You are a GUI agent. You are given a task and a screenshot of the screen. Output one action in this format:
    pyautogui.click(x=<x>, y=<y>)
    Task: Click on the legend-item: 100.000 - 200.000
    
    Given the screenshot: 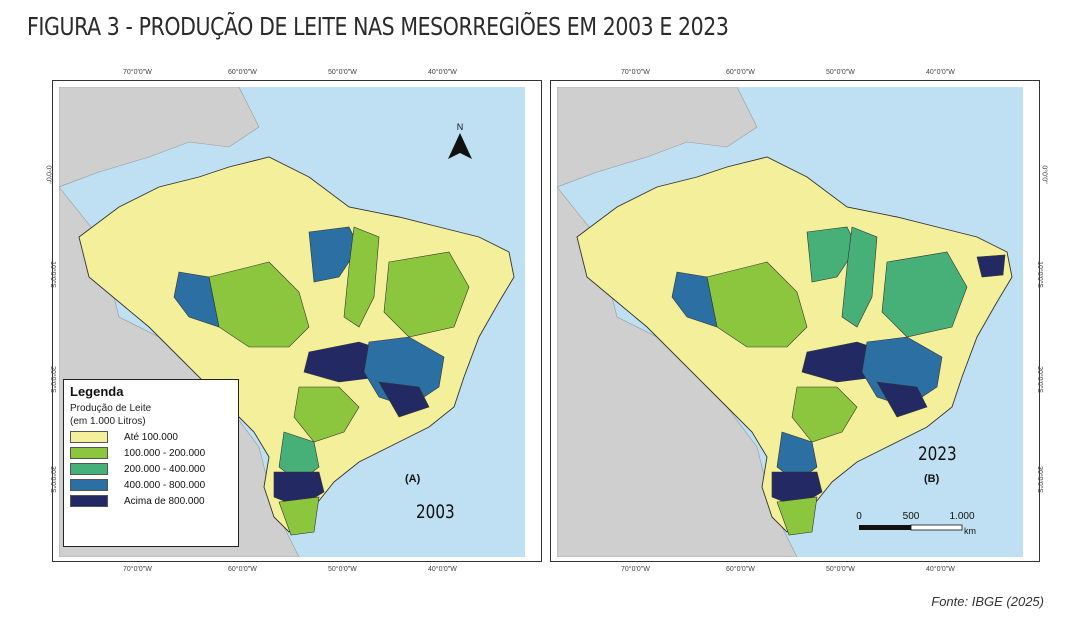 What is the action you would take?
    pyautogui.click(x=151, y=453)
    